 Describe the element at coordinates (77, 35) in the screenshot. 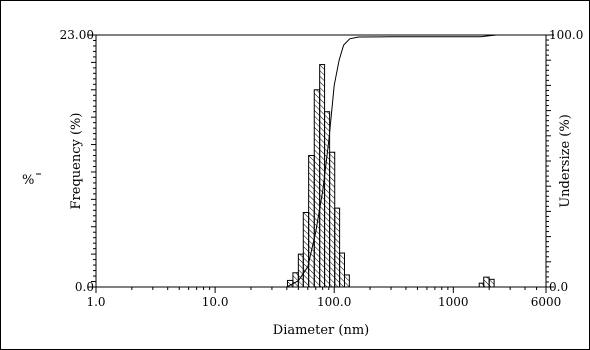

I see `y-left-tick-label-1: 23.00` at that location.